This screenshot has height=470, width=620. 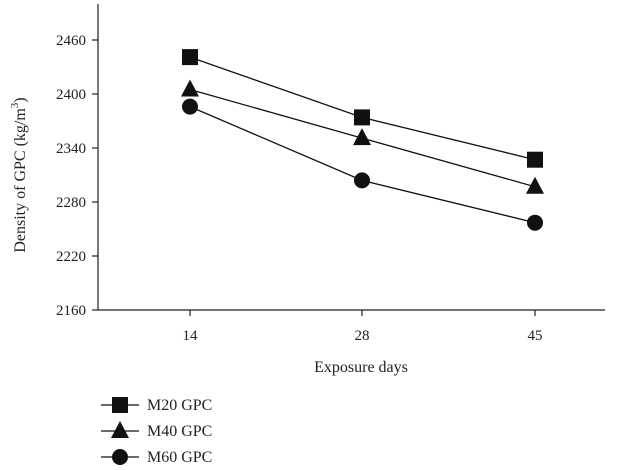 What do you see at coordinates (179, 405) in the screenshot?
I see `legend-label-m20-gpc: M20 GPC` at bounding box center [179, 405].